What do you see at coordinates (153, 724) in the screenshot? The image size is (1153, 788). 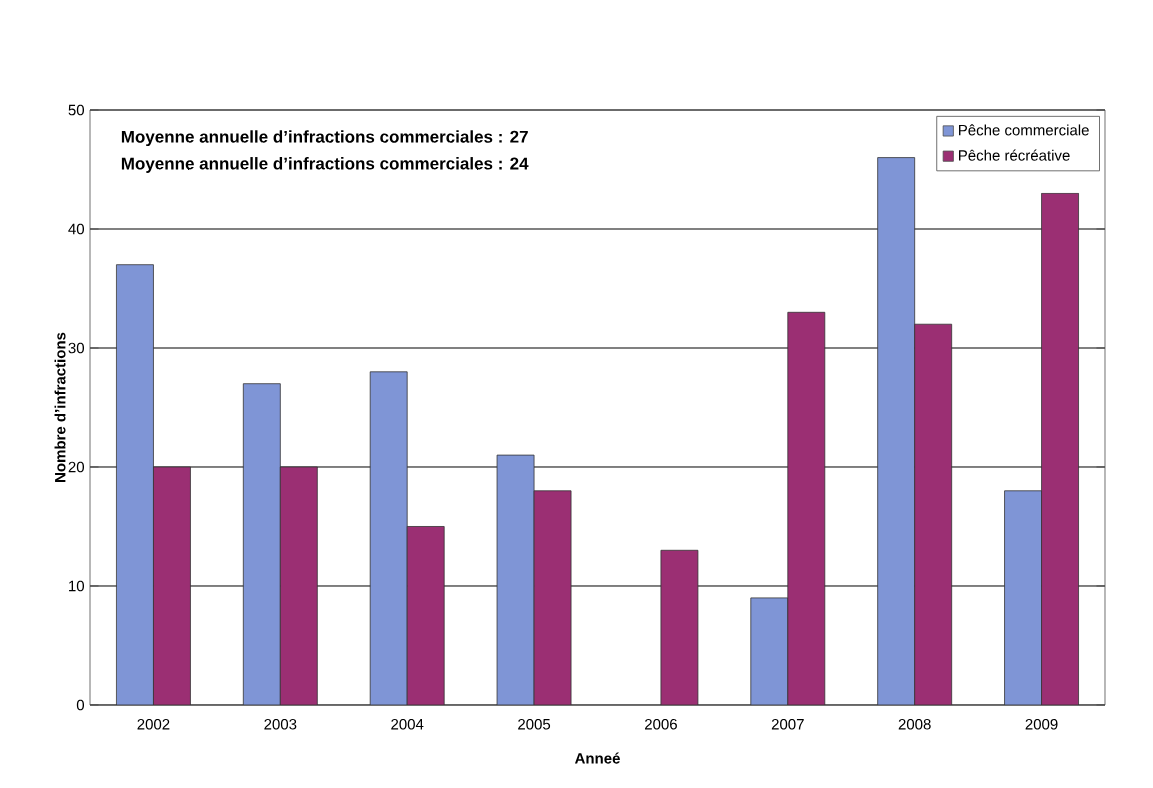 I see `x-tick-label: 2002` at bounding box center [153, 724].